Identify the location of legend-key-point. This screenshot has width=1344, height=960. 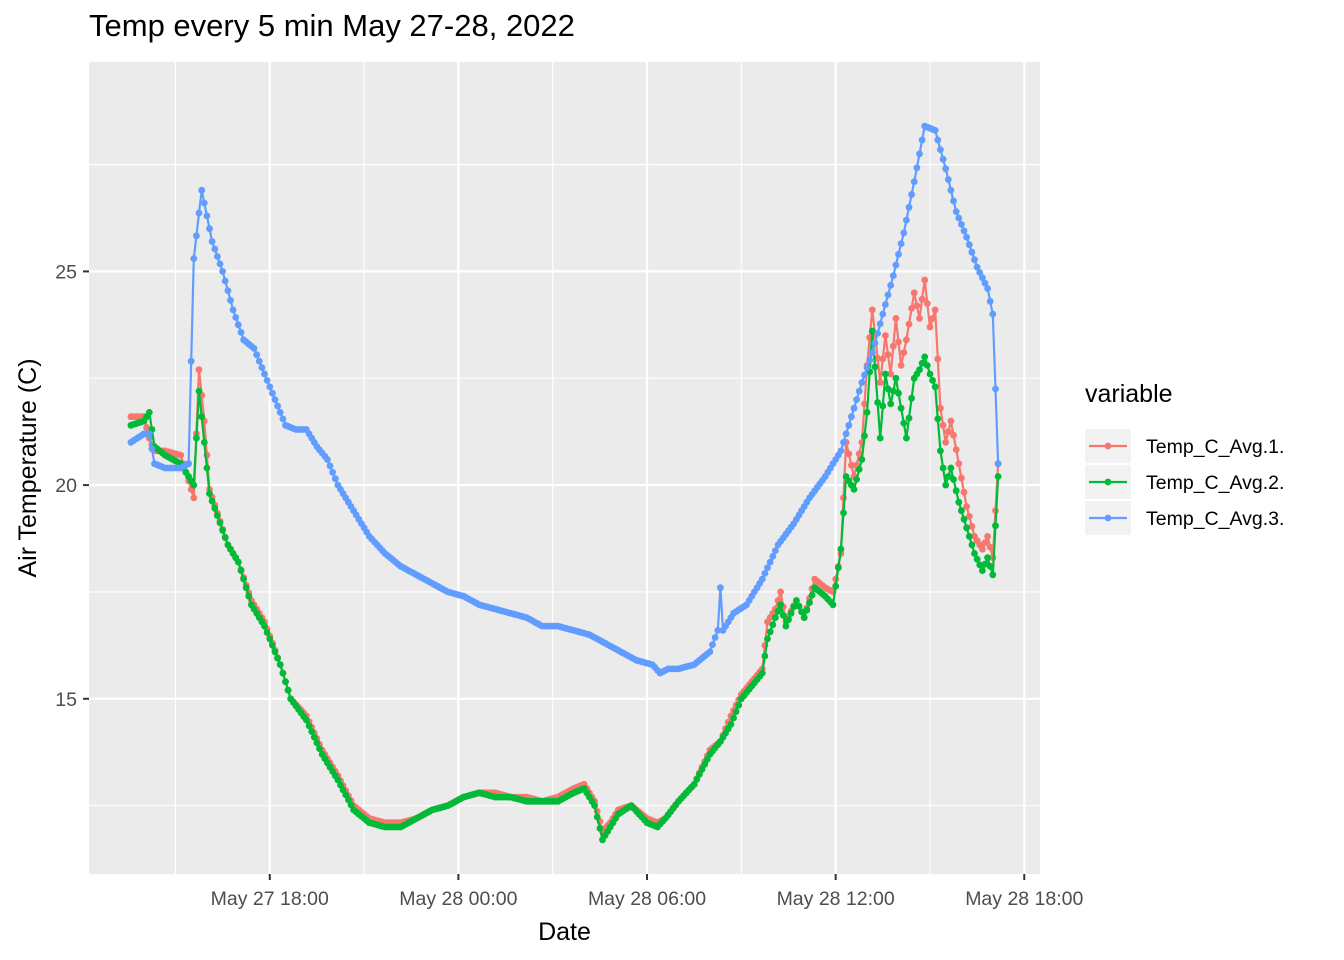
(1108, 446).